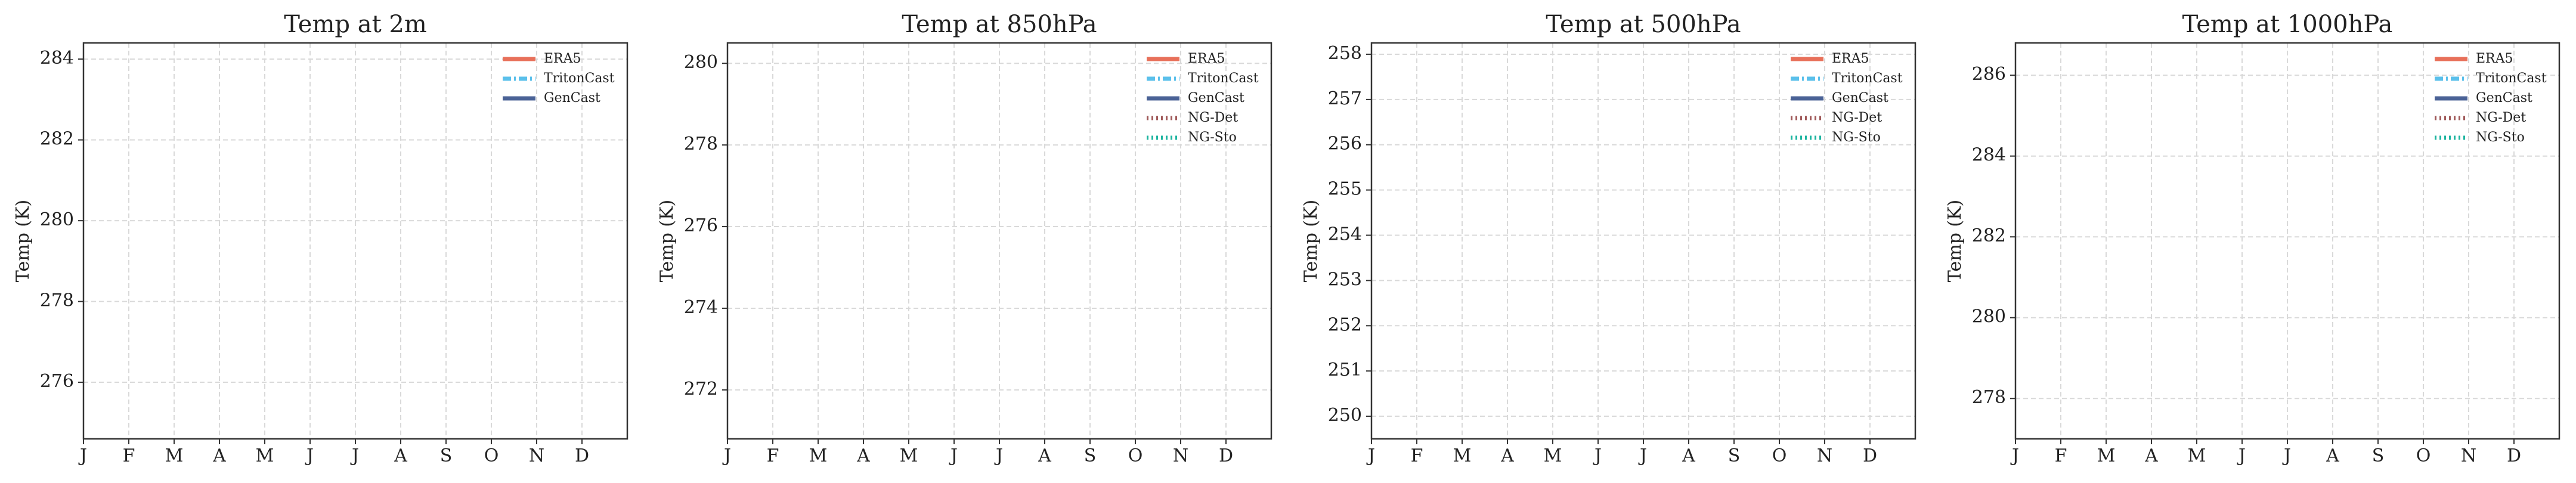 Image resolution: width=2576 pixels, height=483 pixels. Describe the element at coordinates (1345, 234) in the screenshot. I see `y-tick-label: 254` at that location.